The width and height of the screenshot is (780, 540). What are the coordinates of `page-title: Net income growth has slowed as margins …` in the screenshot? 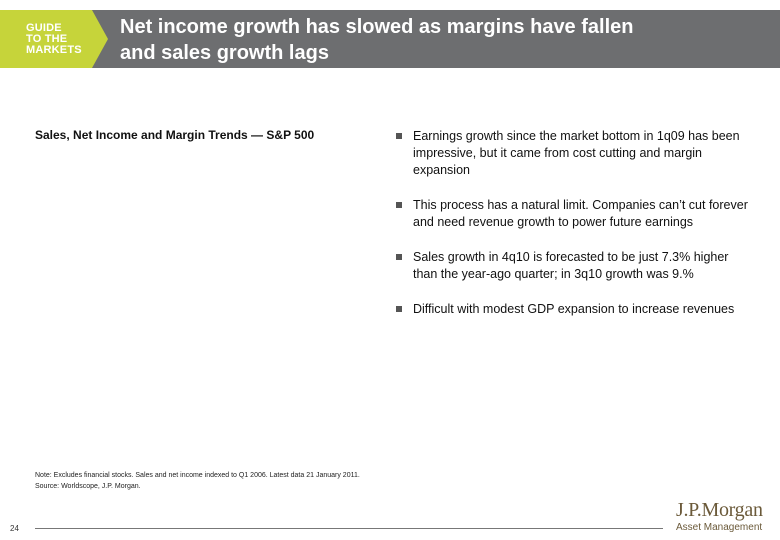 It's located at (440, 40).